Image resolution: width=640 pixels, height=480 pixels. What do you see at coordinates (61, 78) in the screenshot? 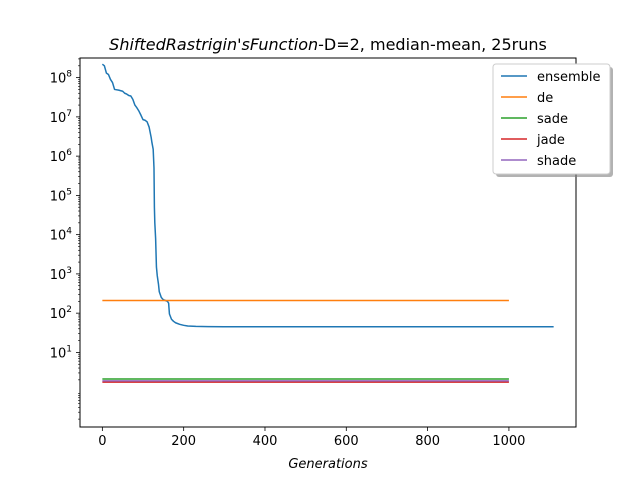
I see `y-tick-label: 10⁸` at bounding box center [61, 78].